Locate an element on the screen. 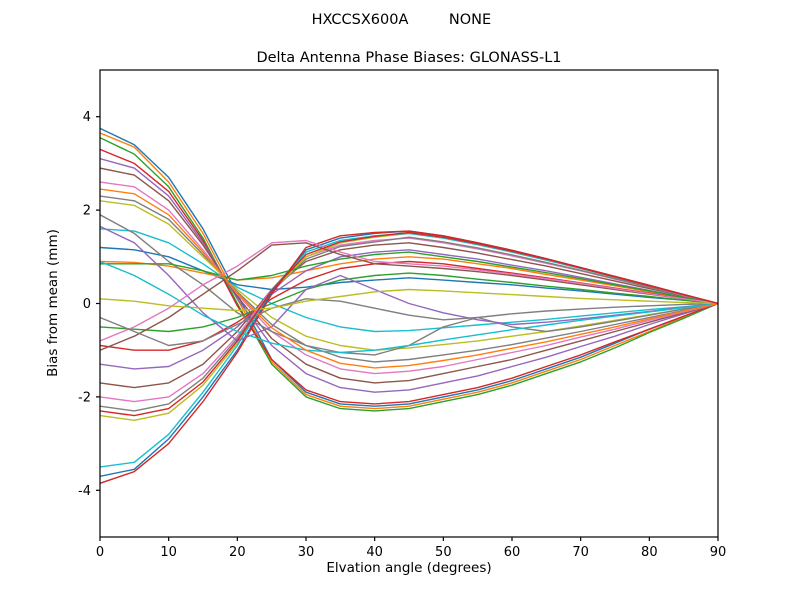 The height and width of the screenshot is (604, 800). suptitle-left: HXCCSX600A is located at coordinates (360, 20).